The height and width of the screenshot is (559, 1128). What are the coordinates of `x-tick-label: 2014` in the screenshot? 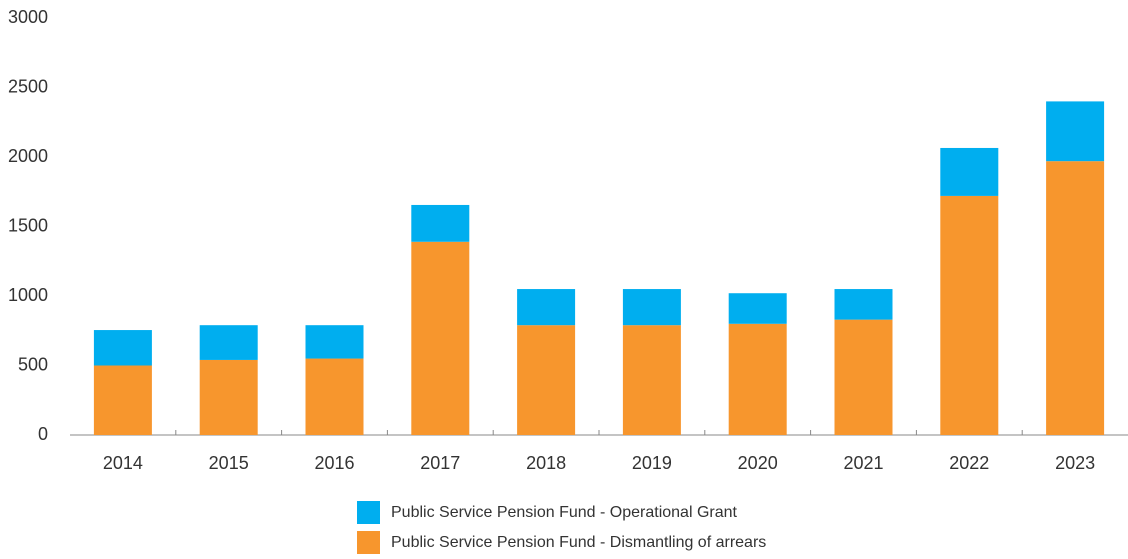 It's located at (123, 463).